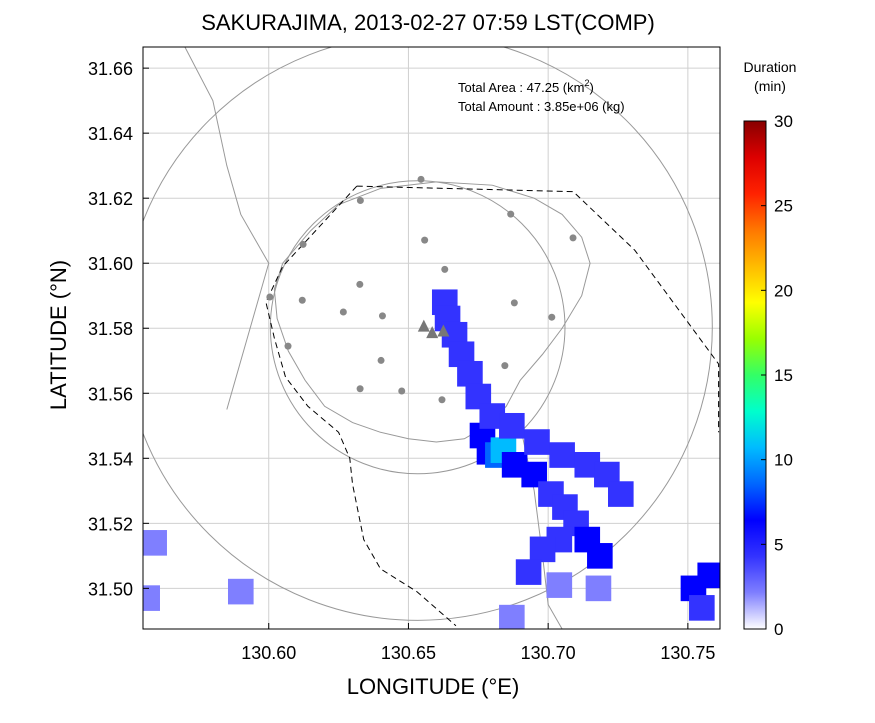  Describe the element at coordinates (110, 199) in the screenshot. I see `y-tick-label: 31.62` at that location.